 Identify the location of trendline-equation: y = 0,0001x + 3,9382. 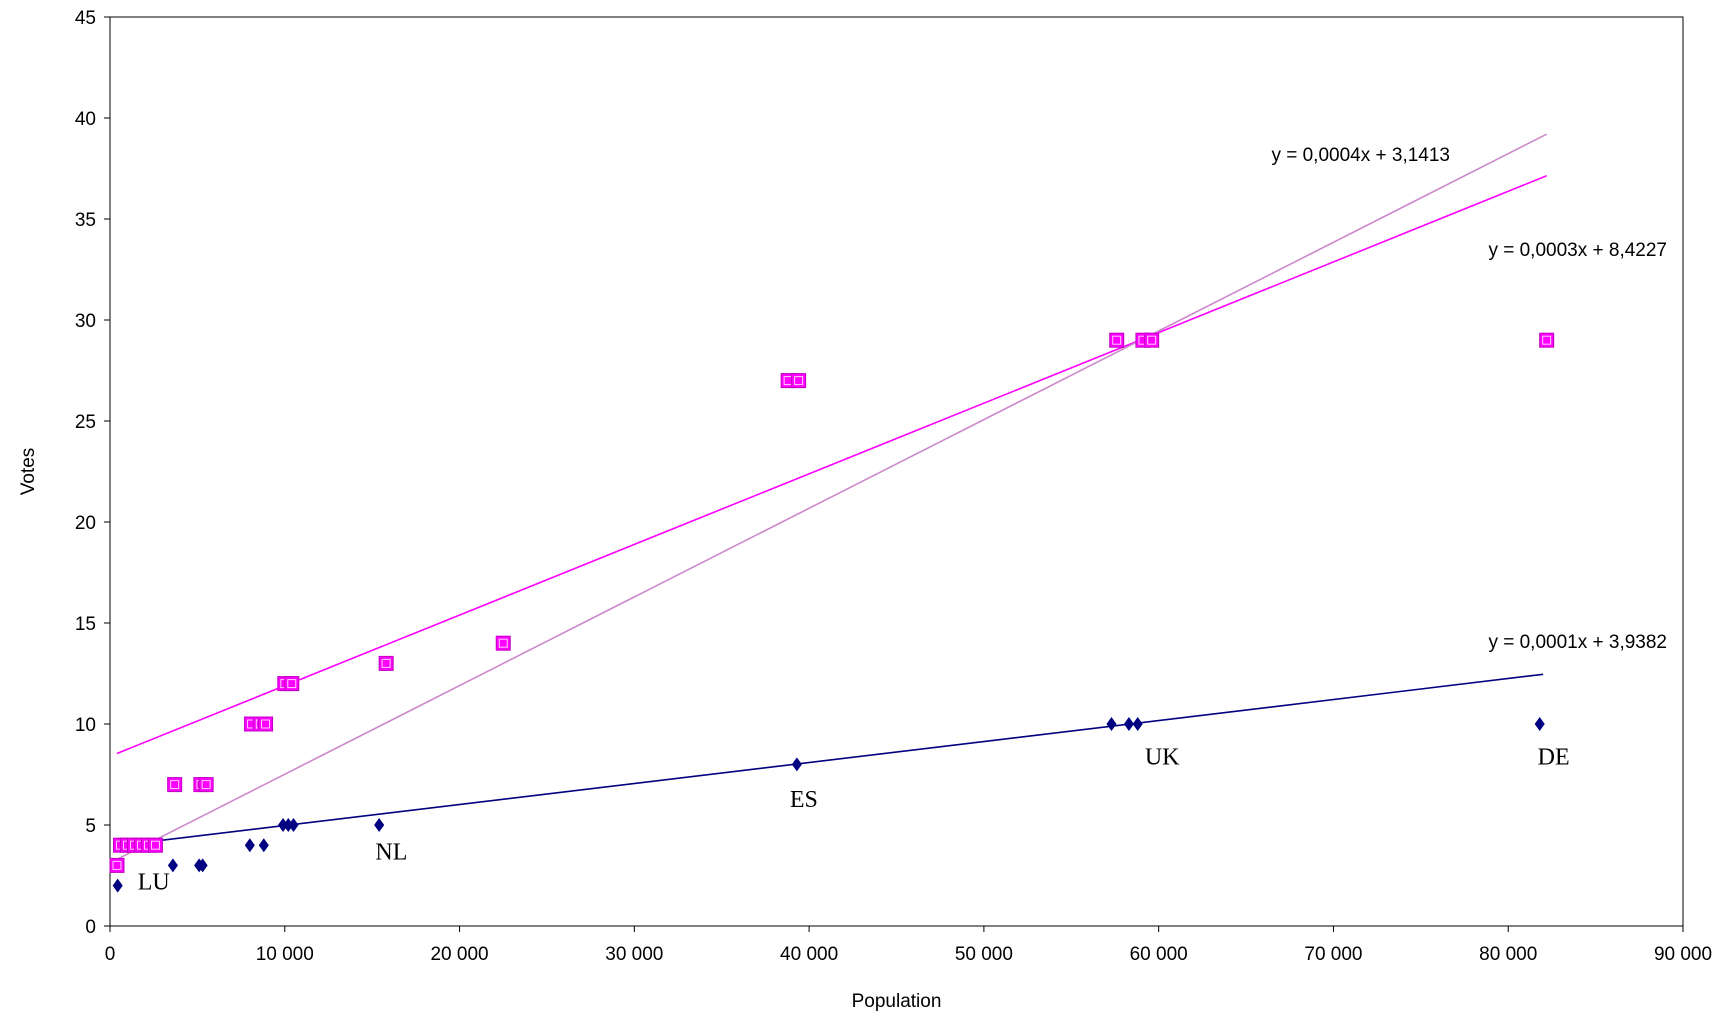
(1577, 642).